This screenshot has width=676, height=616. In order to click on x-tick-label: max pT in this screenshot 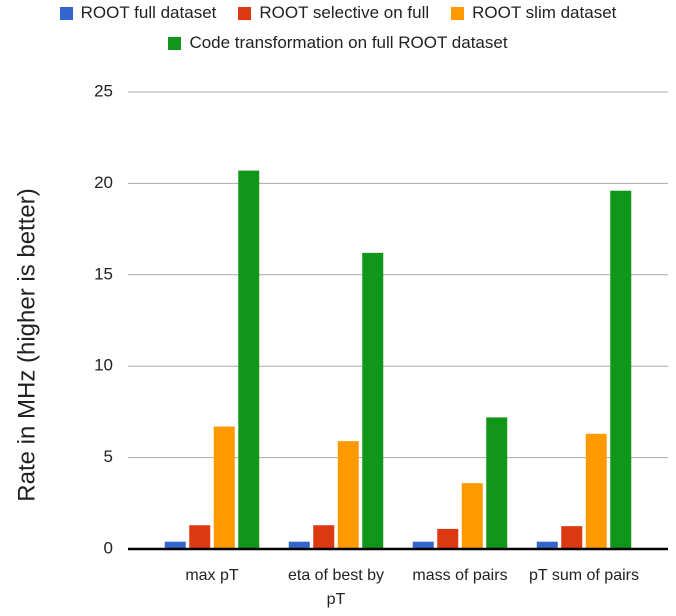, I will do `click(212, 575)`.